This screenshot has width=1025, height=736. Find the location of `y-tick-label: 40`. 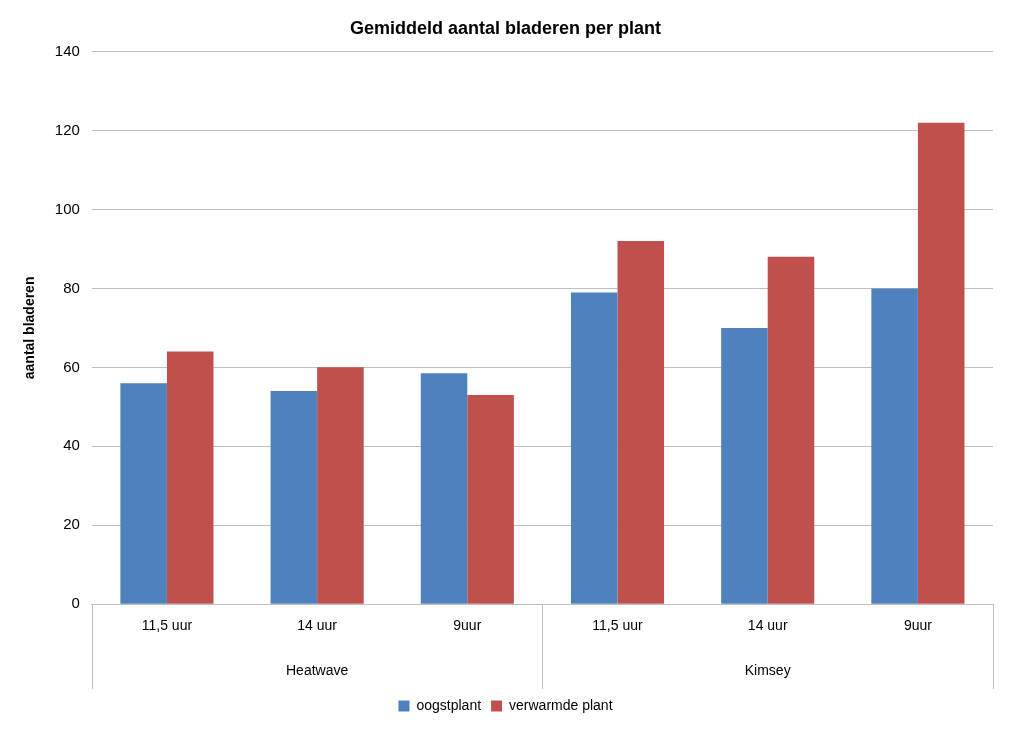

y-tick-label: 40 is located at coordinates (71, 445).